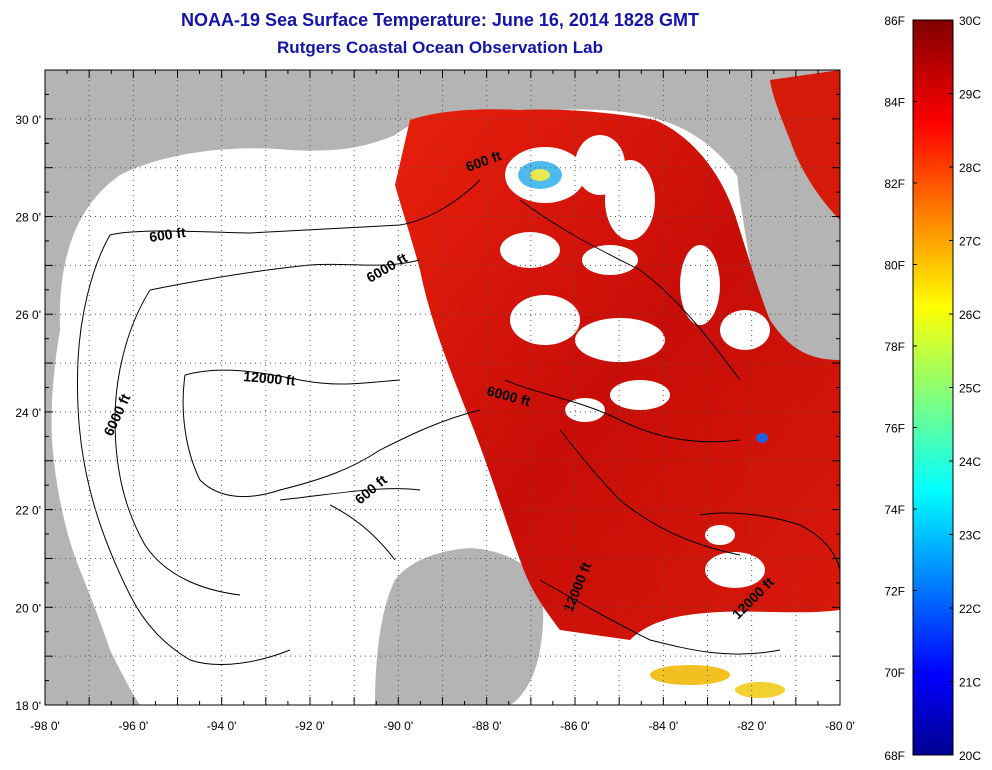  What do you see at coordinates (28, 218) in the screenshot?
I see `y-tick-label: 28 0'` at bounding box center [28, 218].